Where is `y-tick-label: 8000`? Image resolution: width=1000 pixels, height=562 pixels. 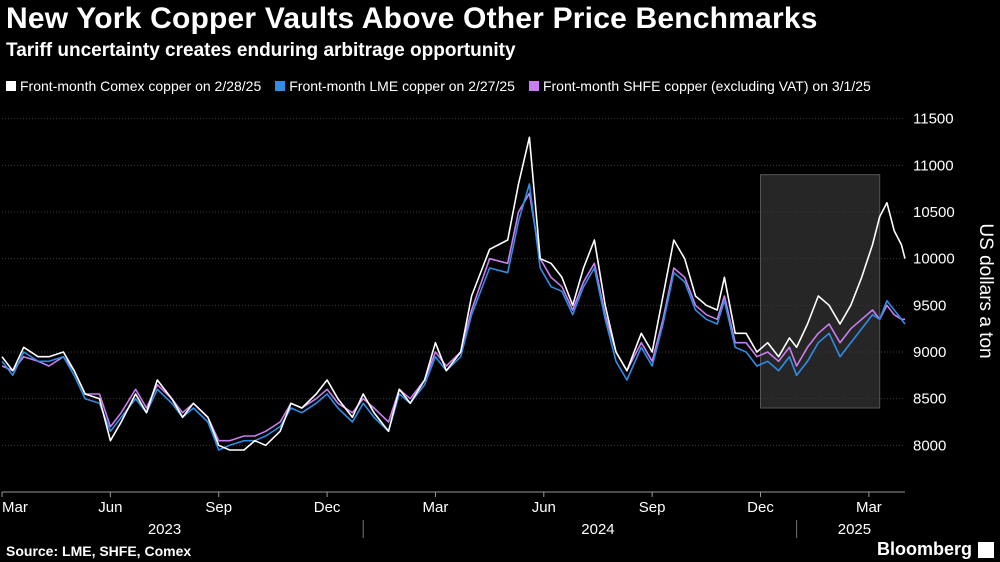
y-tick-label: 8000 is located at coordinates (929, 445).